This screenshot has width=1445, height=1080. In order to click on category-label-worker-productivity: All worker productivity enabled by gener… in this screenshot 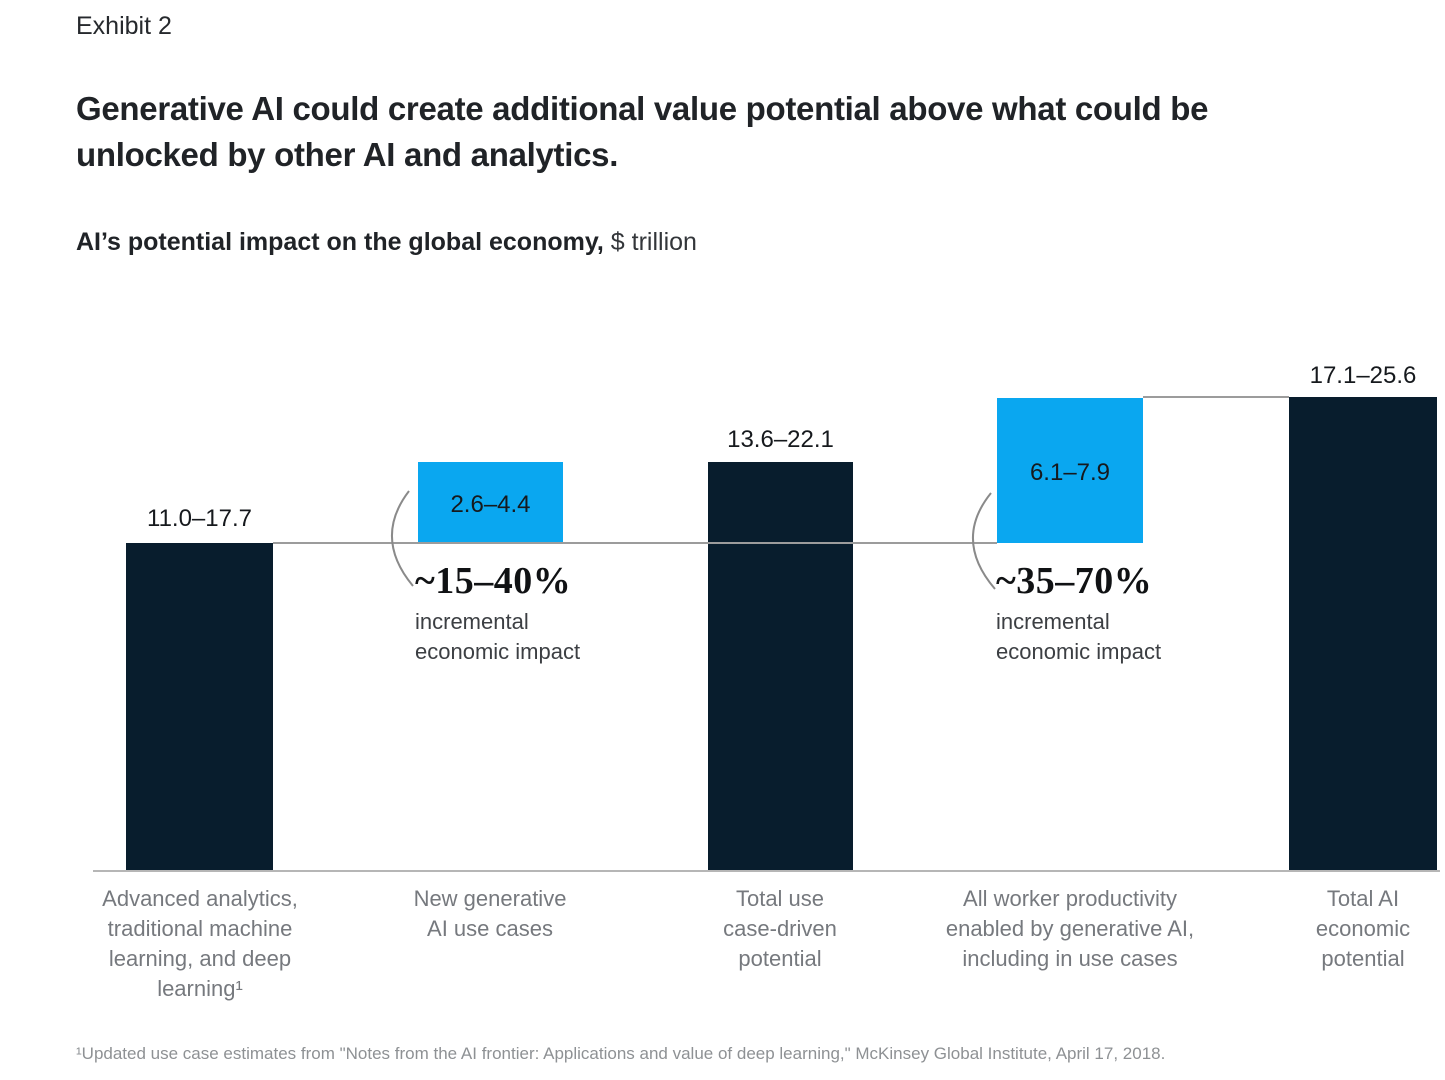, I will do `click(1070, 928)`.